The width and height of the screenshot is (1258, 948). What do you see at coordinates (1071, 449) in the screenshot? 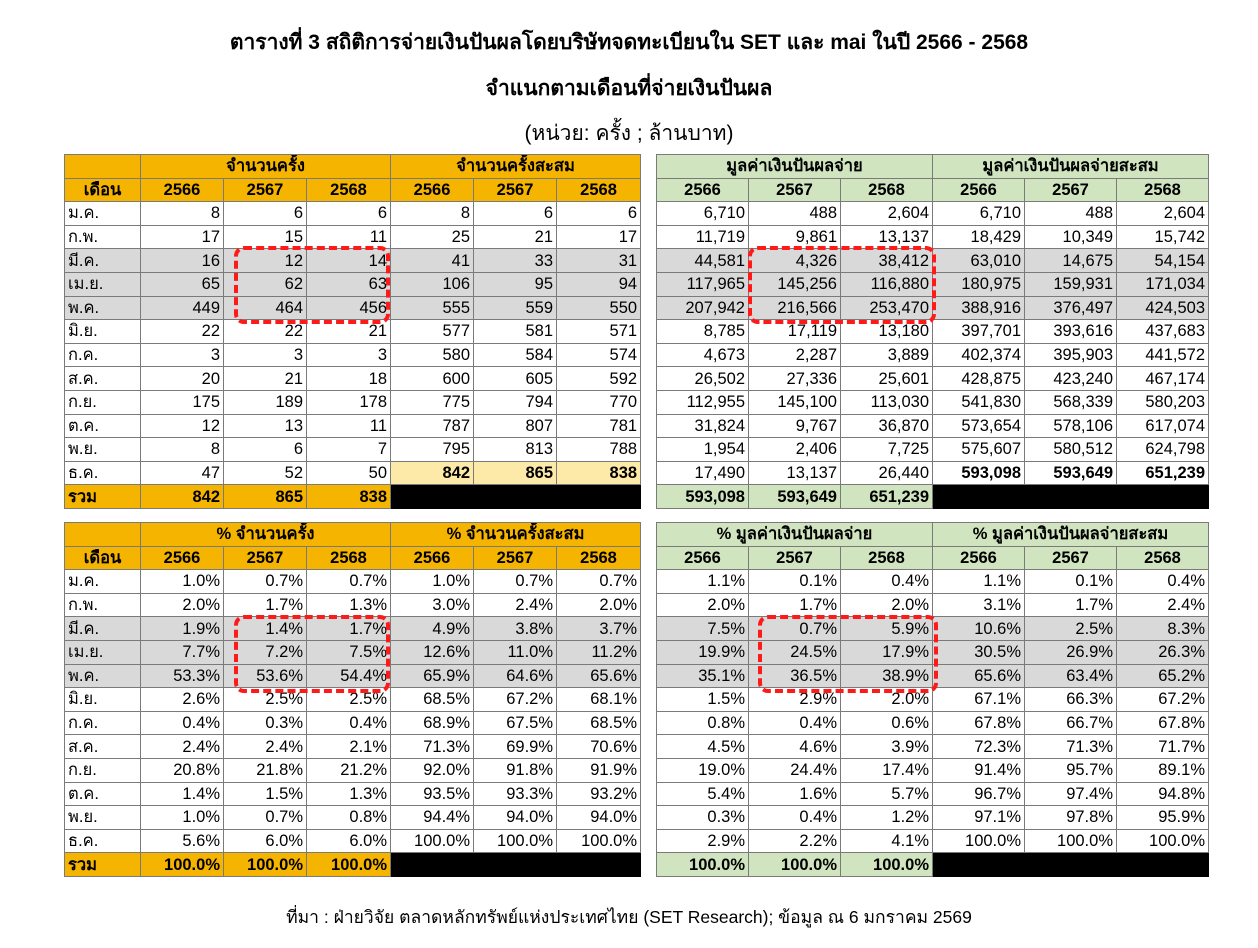
I see `cell: 580,512` at bounding box center [1071, 449].